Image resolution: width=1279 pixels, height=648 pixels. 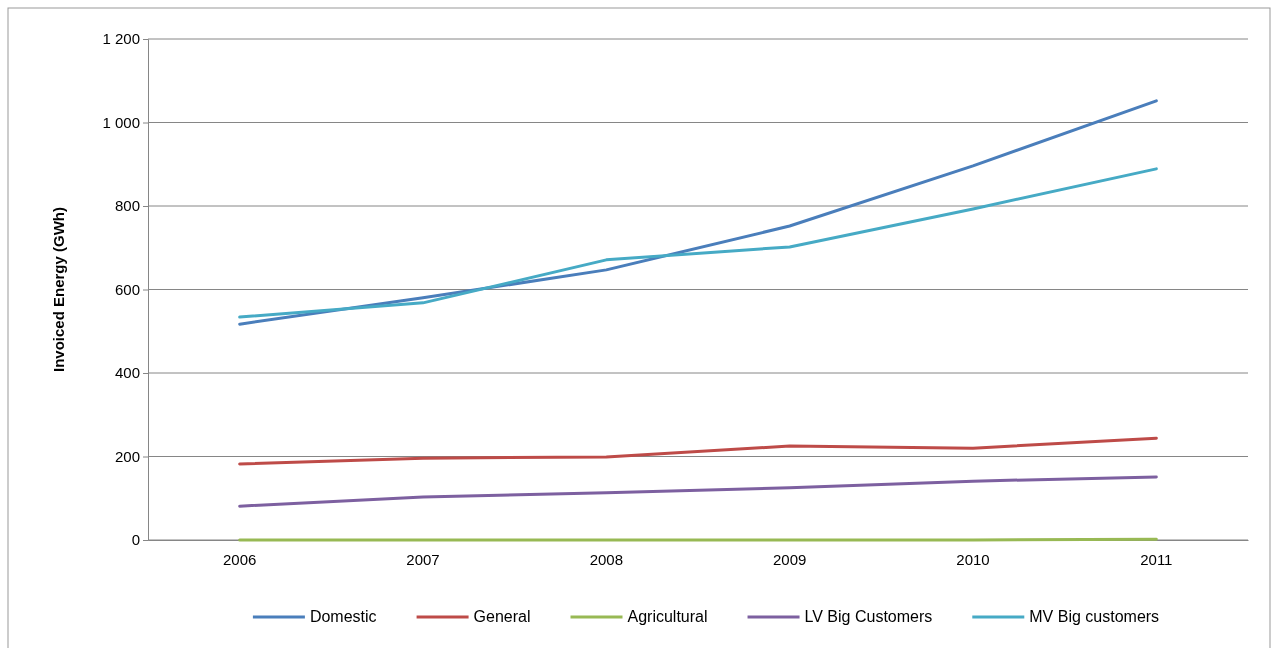 What do you see at coordinates (1156, 559) in the screenshot?
I see `x-tick-label: 2011` at bounding box center [1156, 559].